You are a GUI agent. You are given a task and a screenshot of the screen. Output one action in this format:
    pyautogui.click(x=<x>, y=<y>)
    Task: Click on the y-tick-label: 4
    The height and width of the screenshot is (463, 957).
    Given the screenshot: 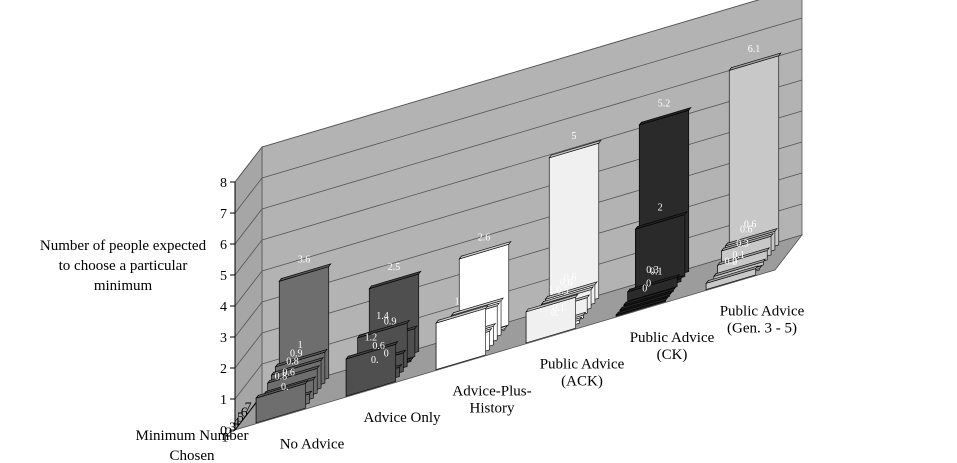 What is the action you would take?
    pyautogui.click(x=223, y=307)
    